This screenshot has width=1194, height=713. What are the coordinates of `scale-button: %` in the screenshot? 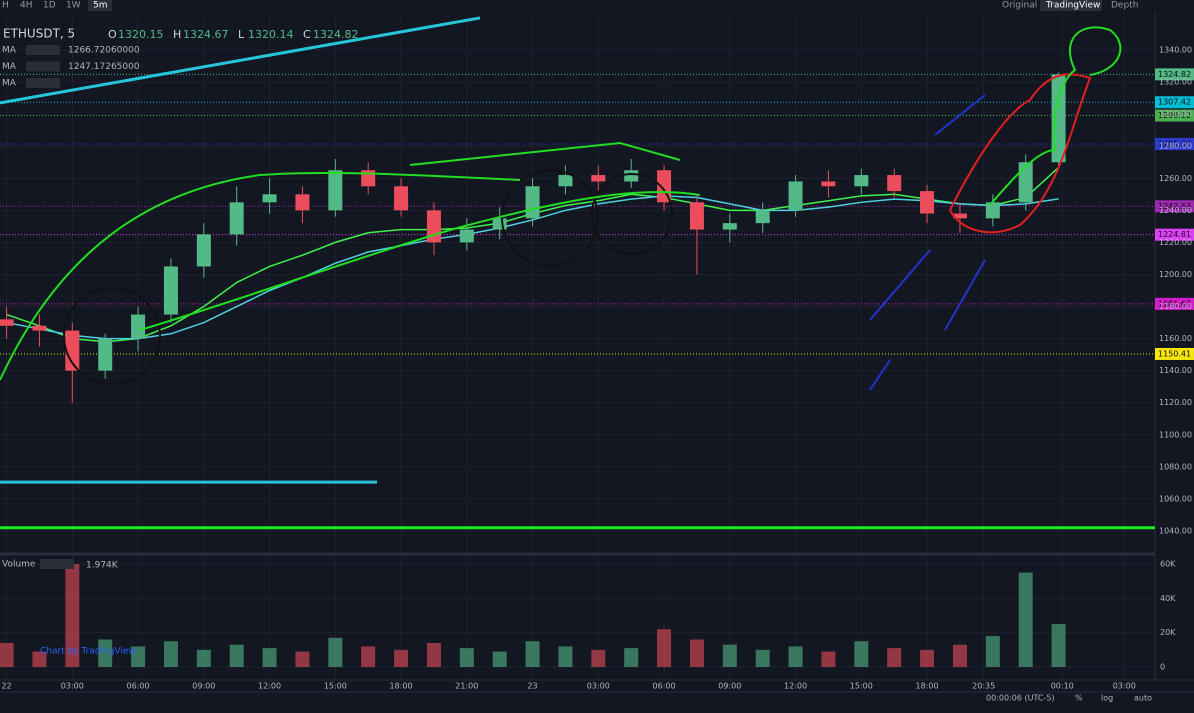 It's located at (1079, 698).